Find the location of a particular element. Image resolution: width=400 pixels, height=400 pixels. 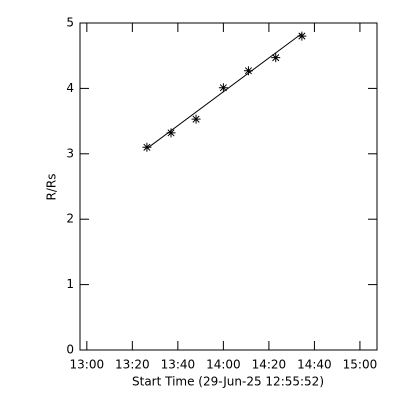

y-tick-label: 2 is located at coordinates (70, 219).